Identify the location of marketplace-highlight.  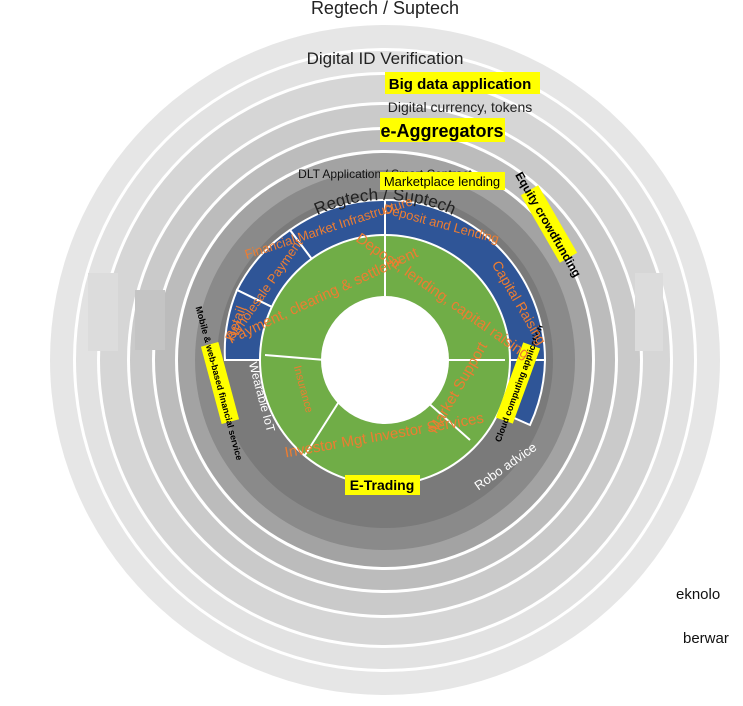
(442, 181).